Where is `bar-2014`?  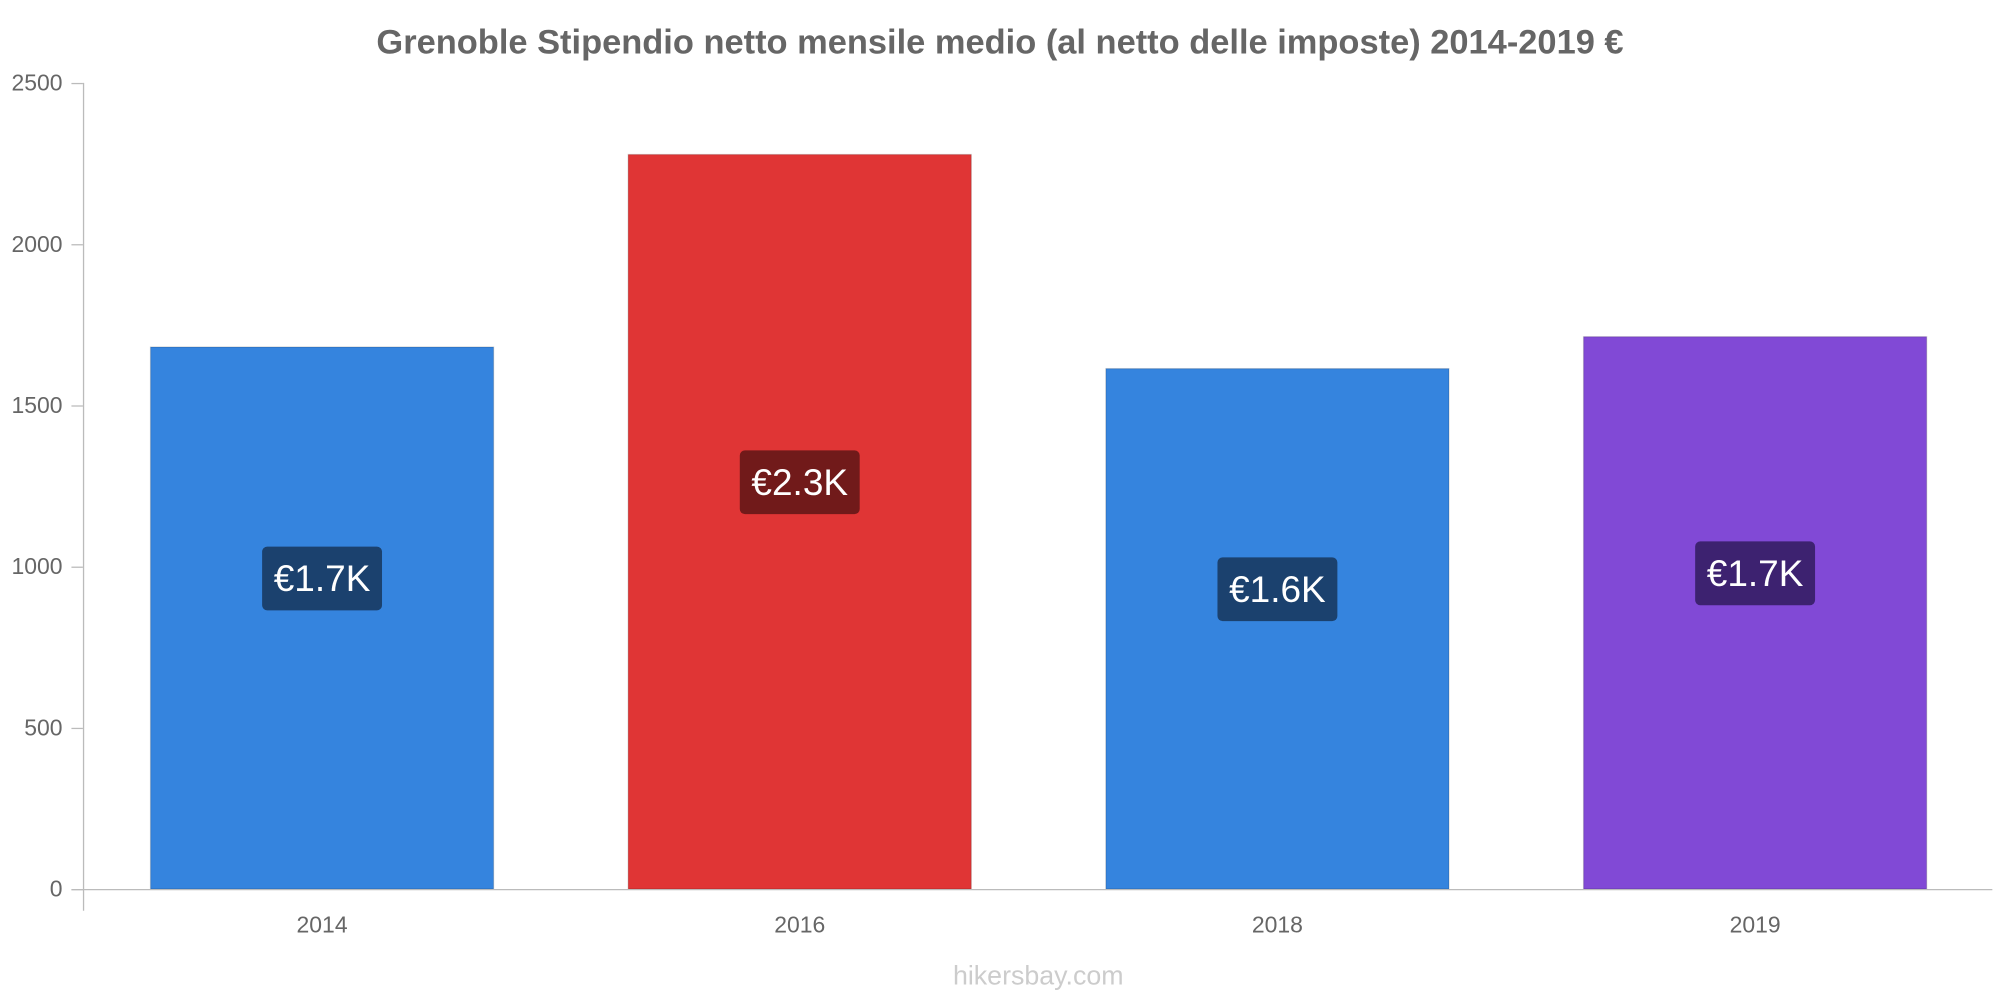
bar-2014 is located at coordinates (322, 618).